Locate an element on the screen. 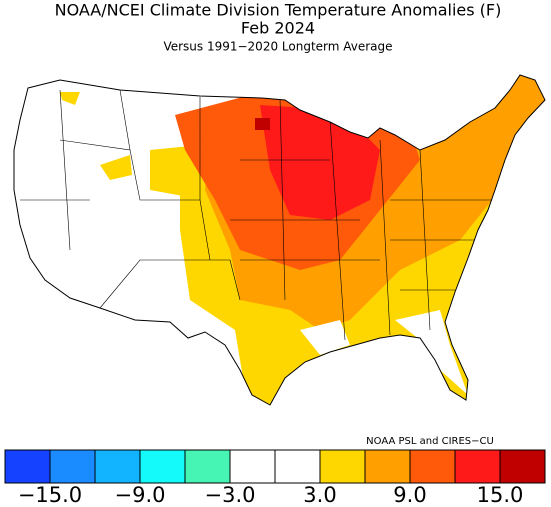 This screenshot has height=507, width=551. note: Versus 1991−2020 Longterm Average is located at coordinates (277, 47).